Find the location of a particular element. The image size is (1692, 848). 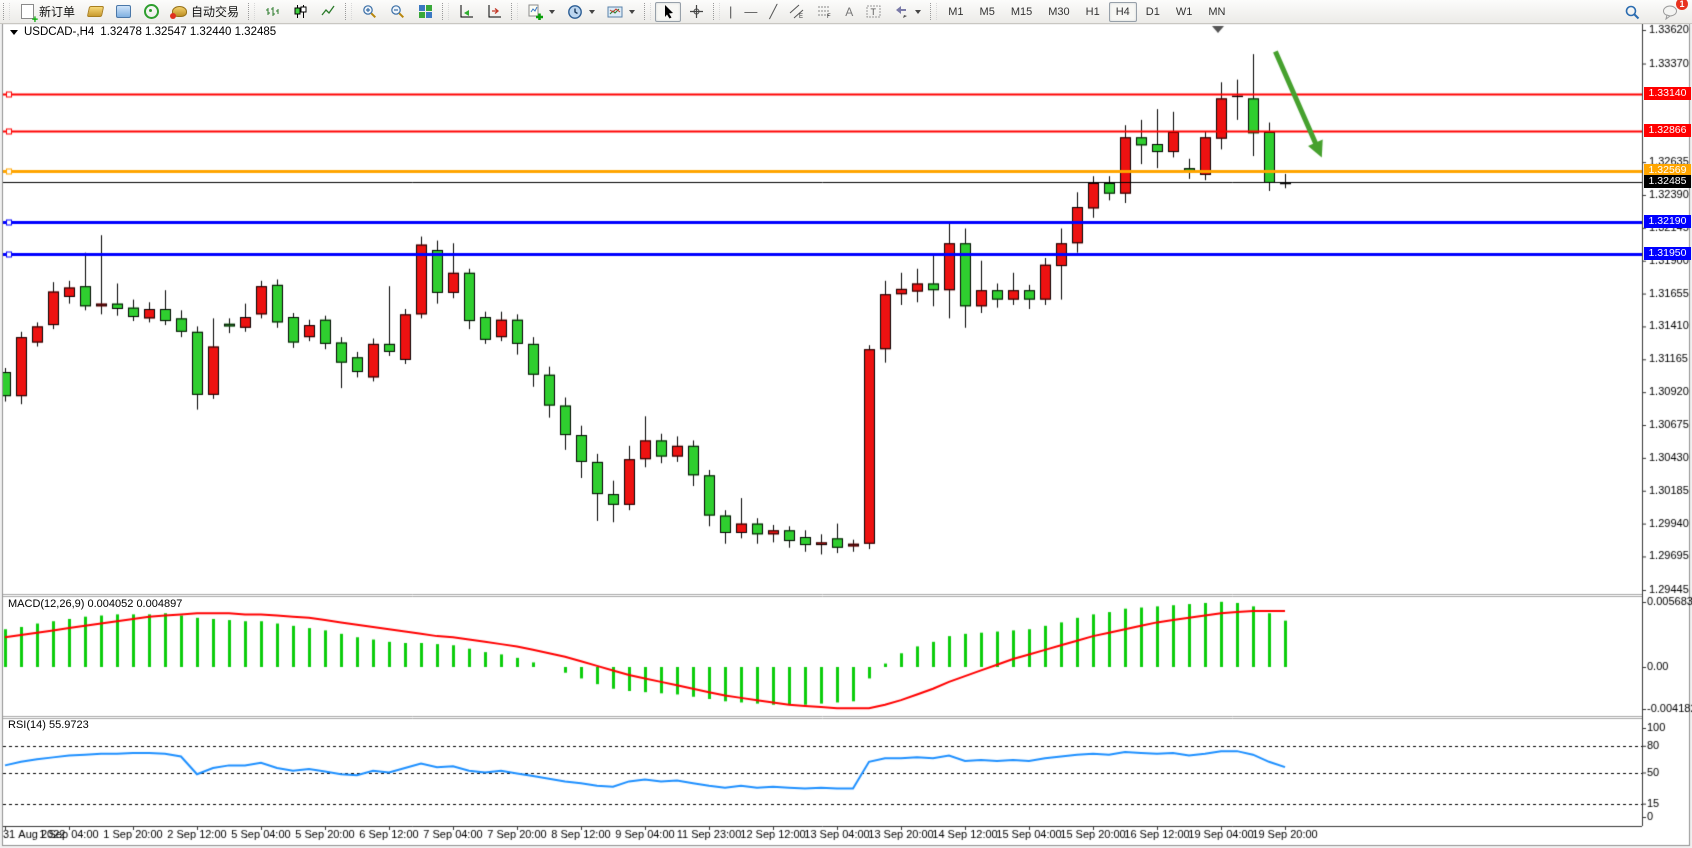

zoom-out-button is located at coordinates (397, 12).